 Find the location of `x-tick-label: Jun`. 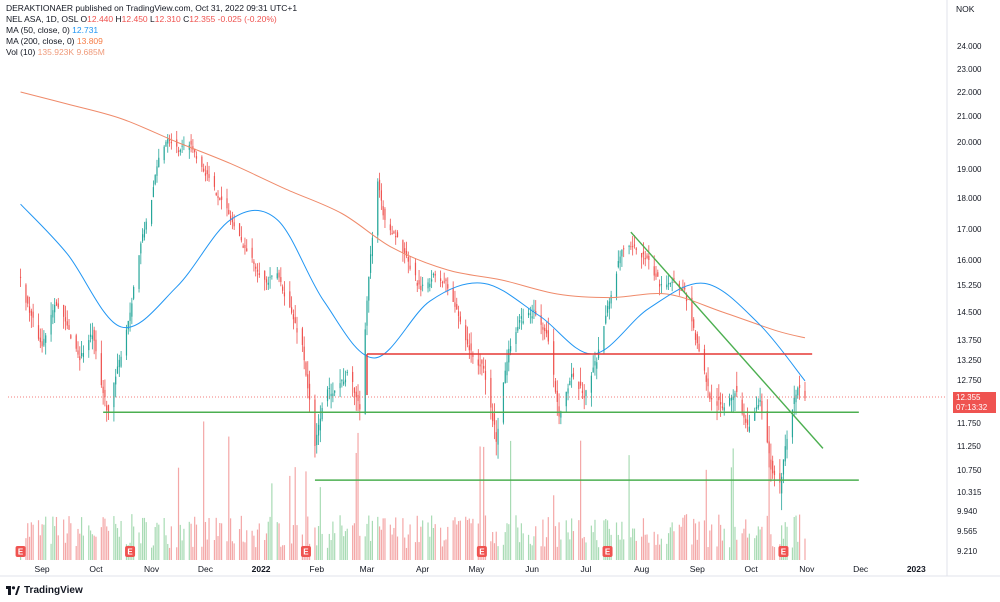

x-tick-label: Jun is located at coordinates (532, 569).